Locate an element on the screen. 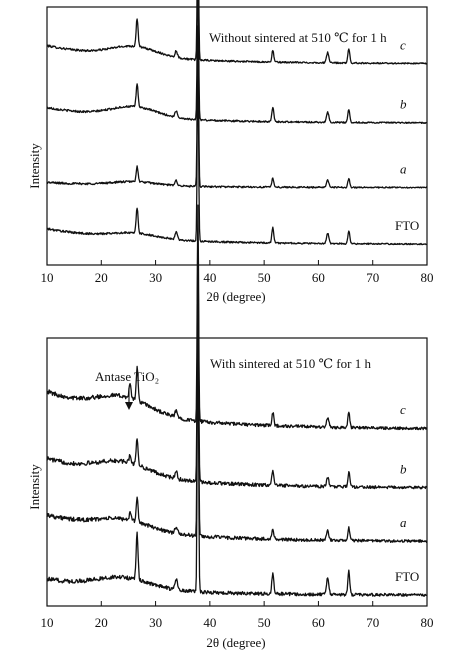 This screenshot has width=469, height=659. bottom-curve-labels: c b a FTO is located at coordinates (407, 493).